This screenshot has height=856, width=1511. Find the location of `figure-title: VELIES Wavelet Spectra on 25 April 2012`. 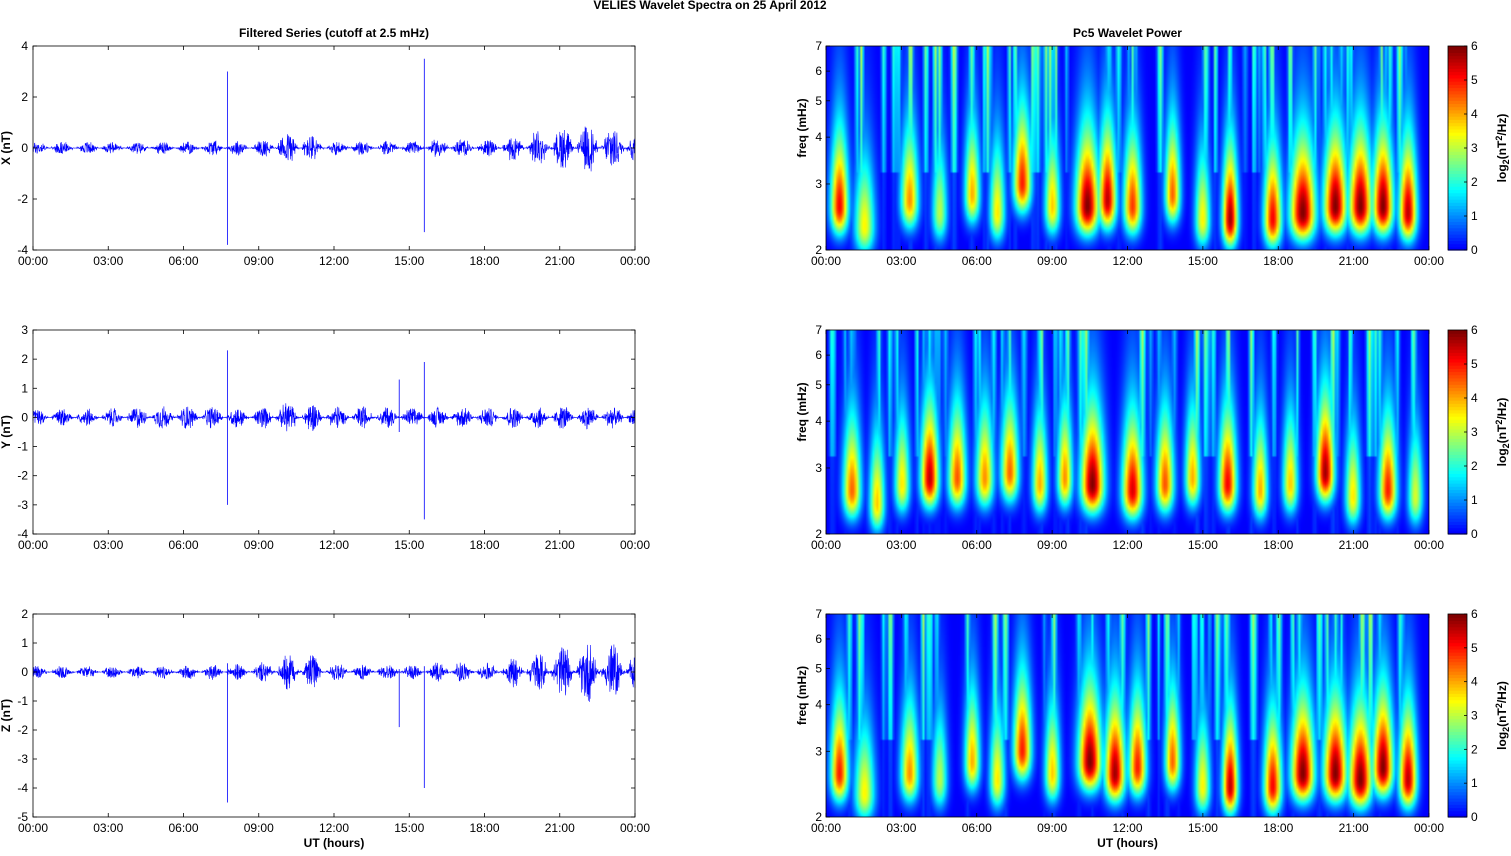

figure-title: VELIES Wavelet Spectra on 25 April 2012 is located at coordinates (710, 6).